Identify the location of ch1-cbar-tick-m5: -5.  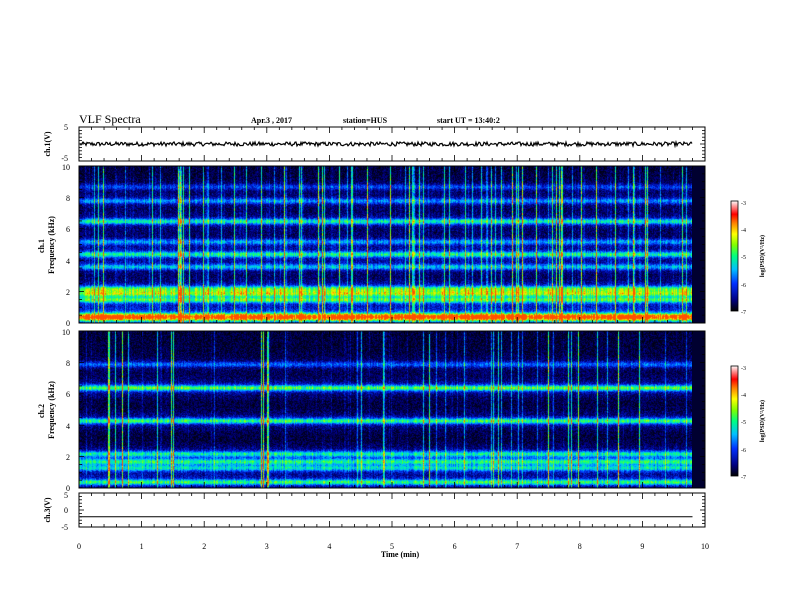
(743, 258).